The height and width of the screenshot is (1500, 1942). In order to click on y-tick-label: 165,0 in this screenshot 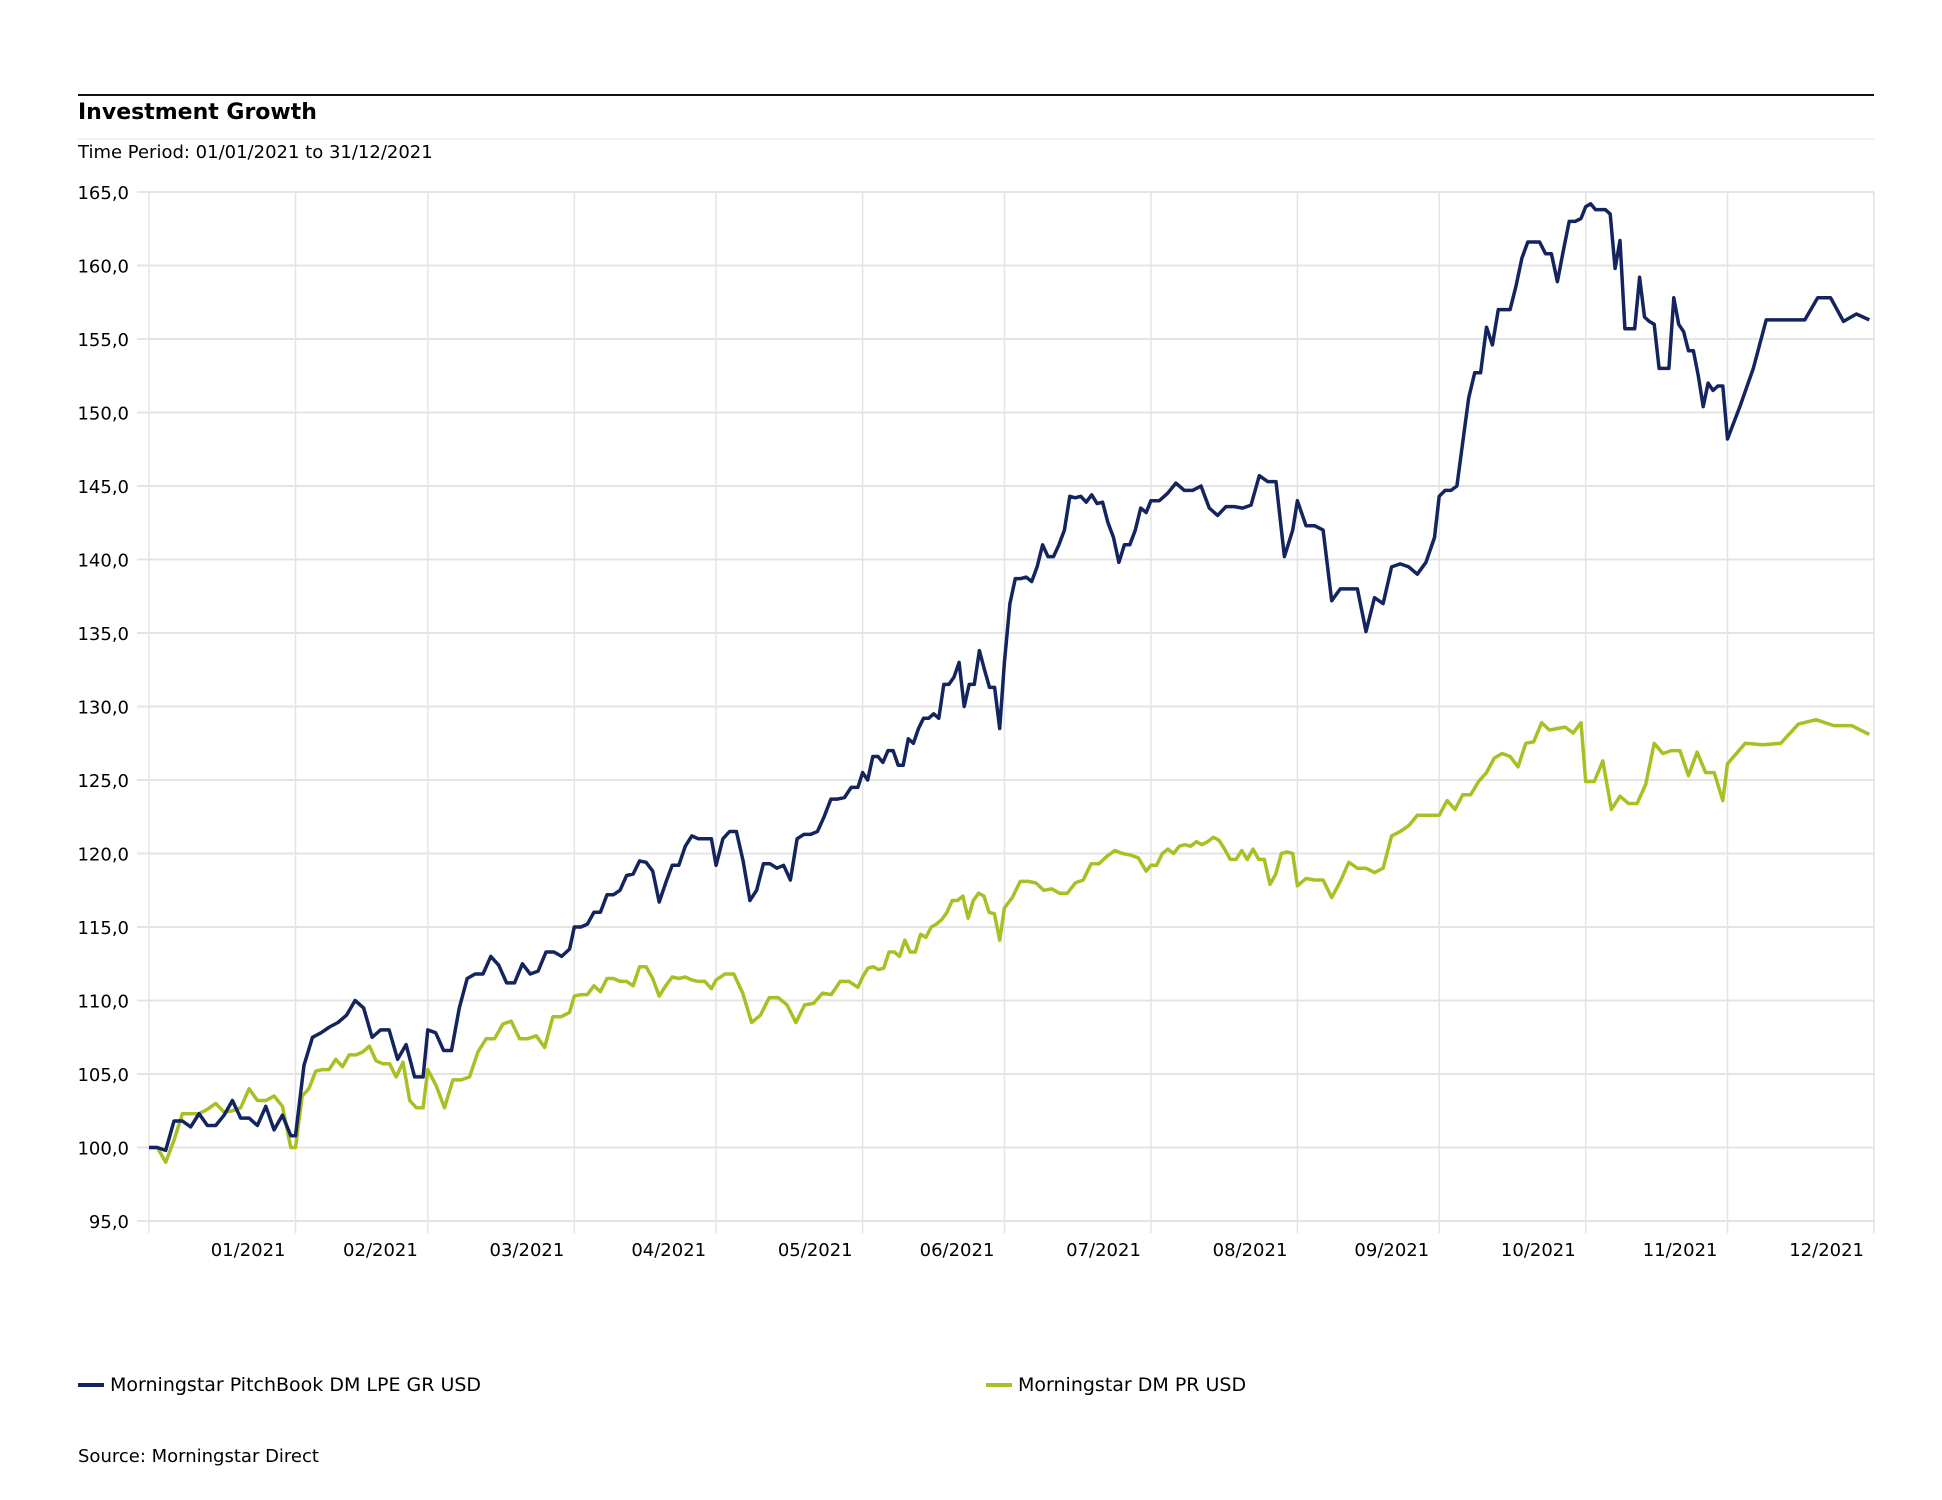, I will do `click(103, 193)`.